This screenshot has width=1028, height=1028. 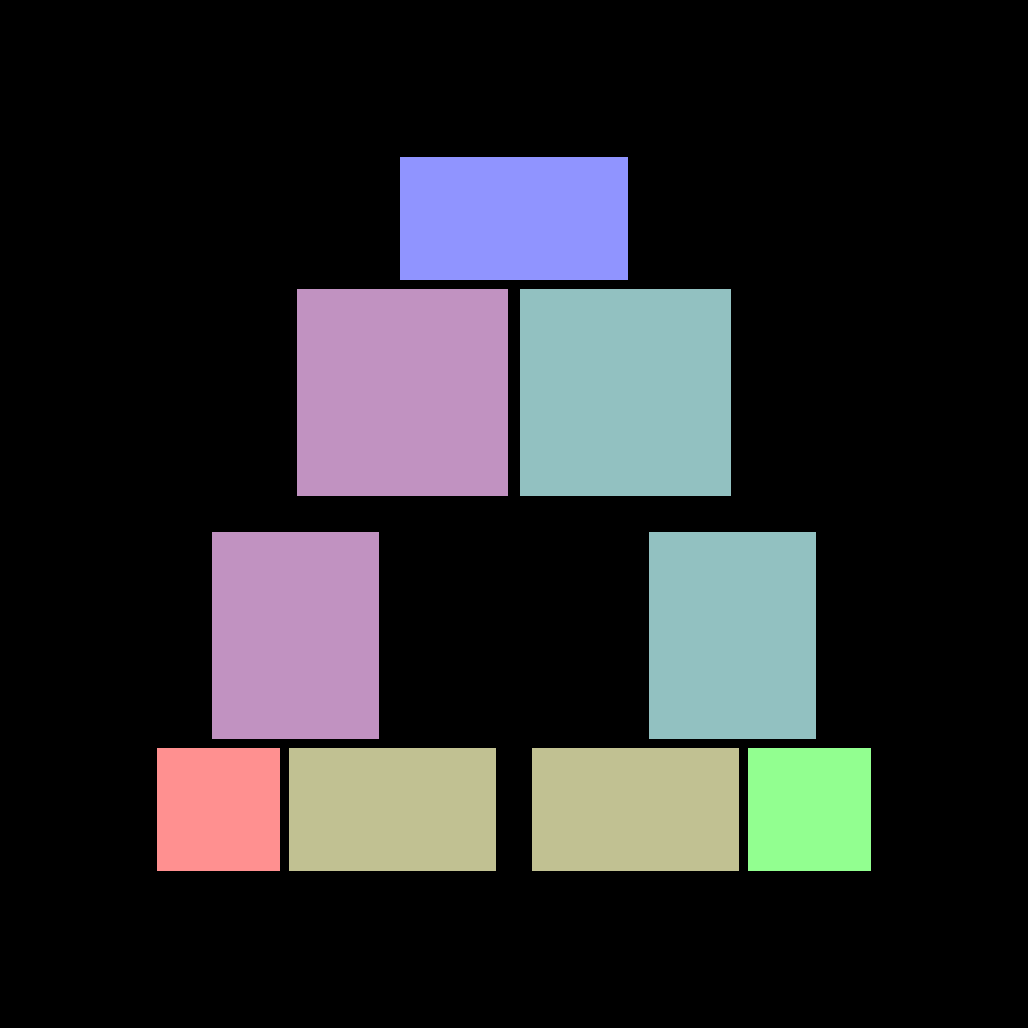 What do you see at coordinates (402, 392) in the screenshot?
I see `upper-left-block` at bounding box center [402, 392].